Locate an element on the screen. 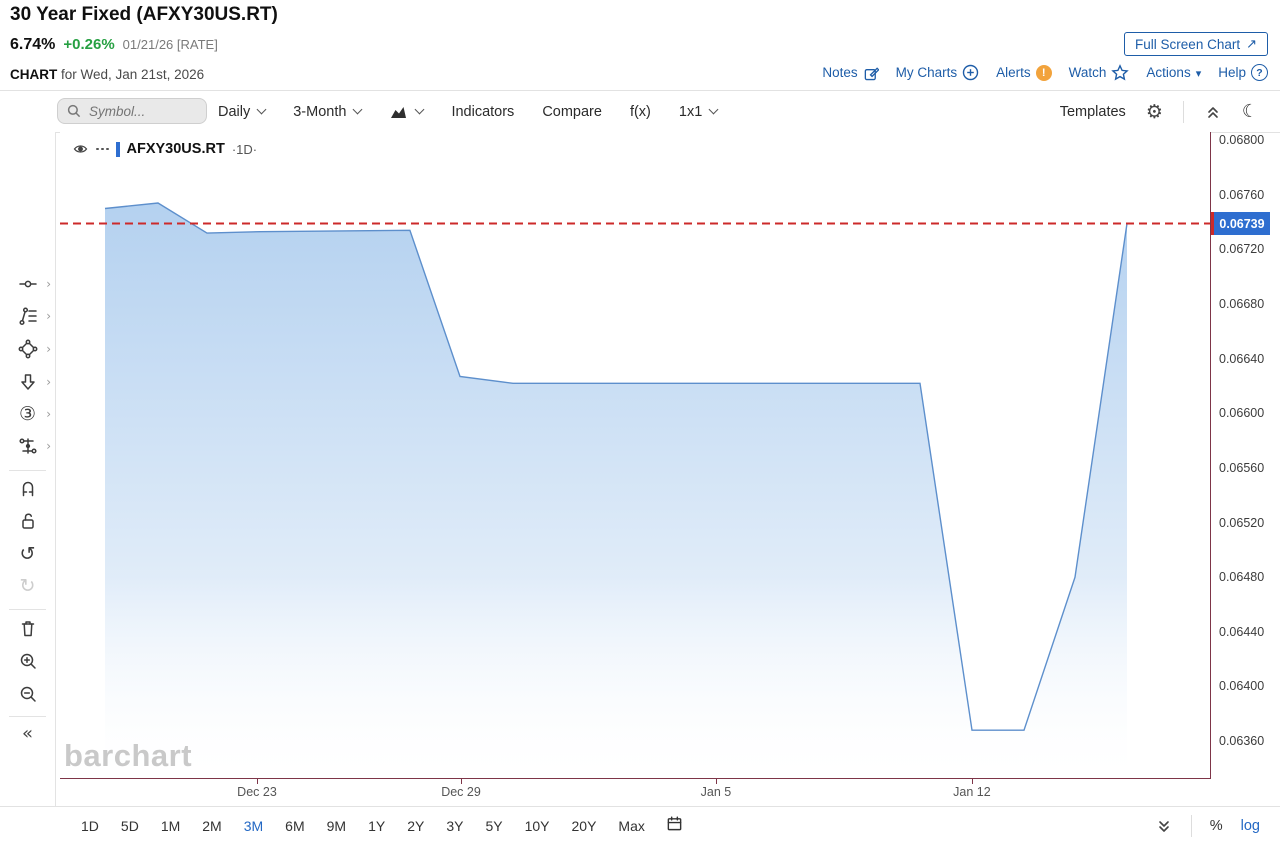 The image size is (1280, 843). range-button-10Y: 10Y is located at coordinates (537, 825).